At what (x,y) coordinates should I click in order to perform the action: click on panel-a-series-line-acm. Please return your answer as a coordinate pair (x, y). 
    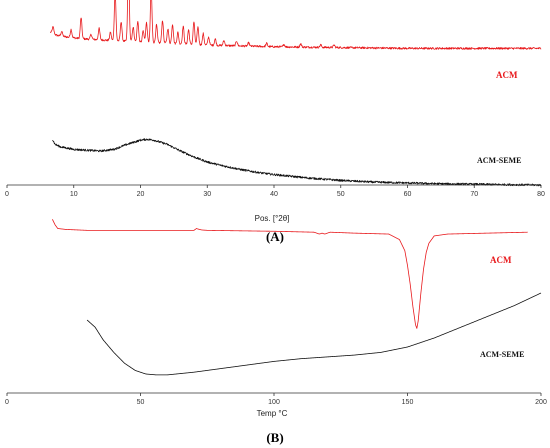
    Looking at the image, I should click on (296, 25).